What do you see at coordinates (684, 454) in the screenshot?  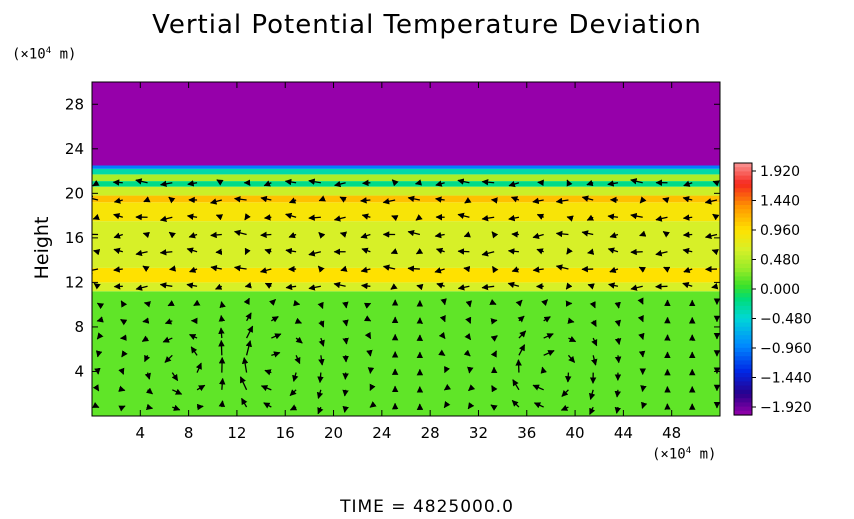 I see `x-axis-unit: (×104 m)` at bounding box center [684, 454].